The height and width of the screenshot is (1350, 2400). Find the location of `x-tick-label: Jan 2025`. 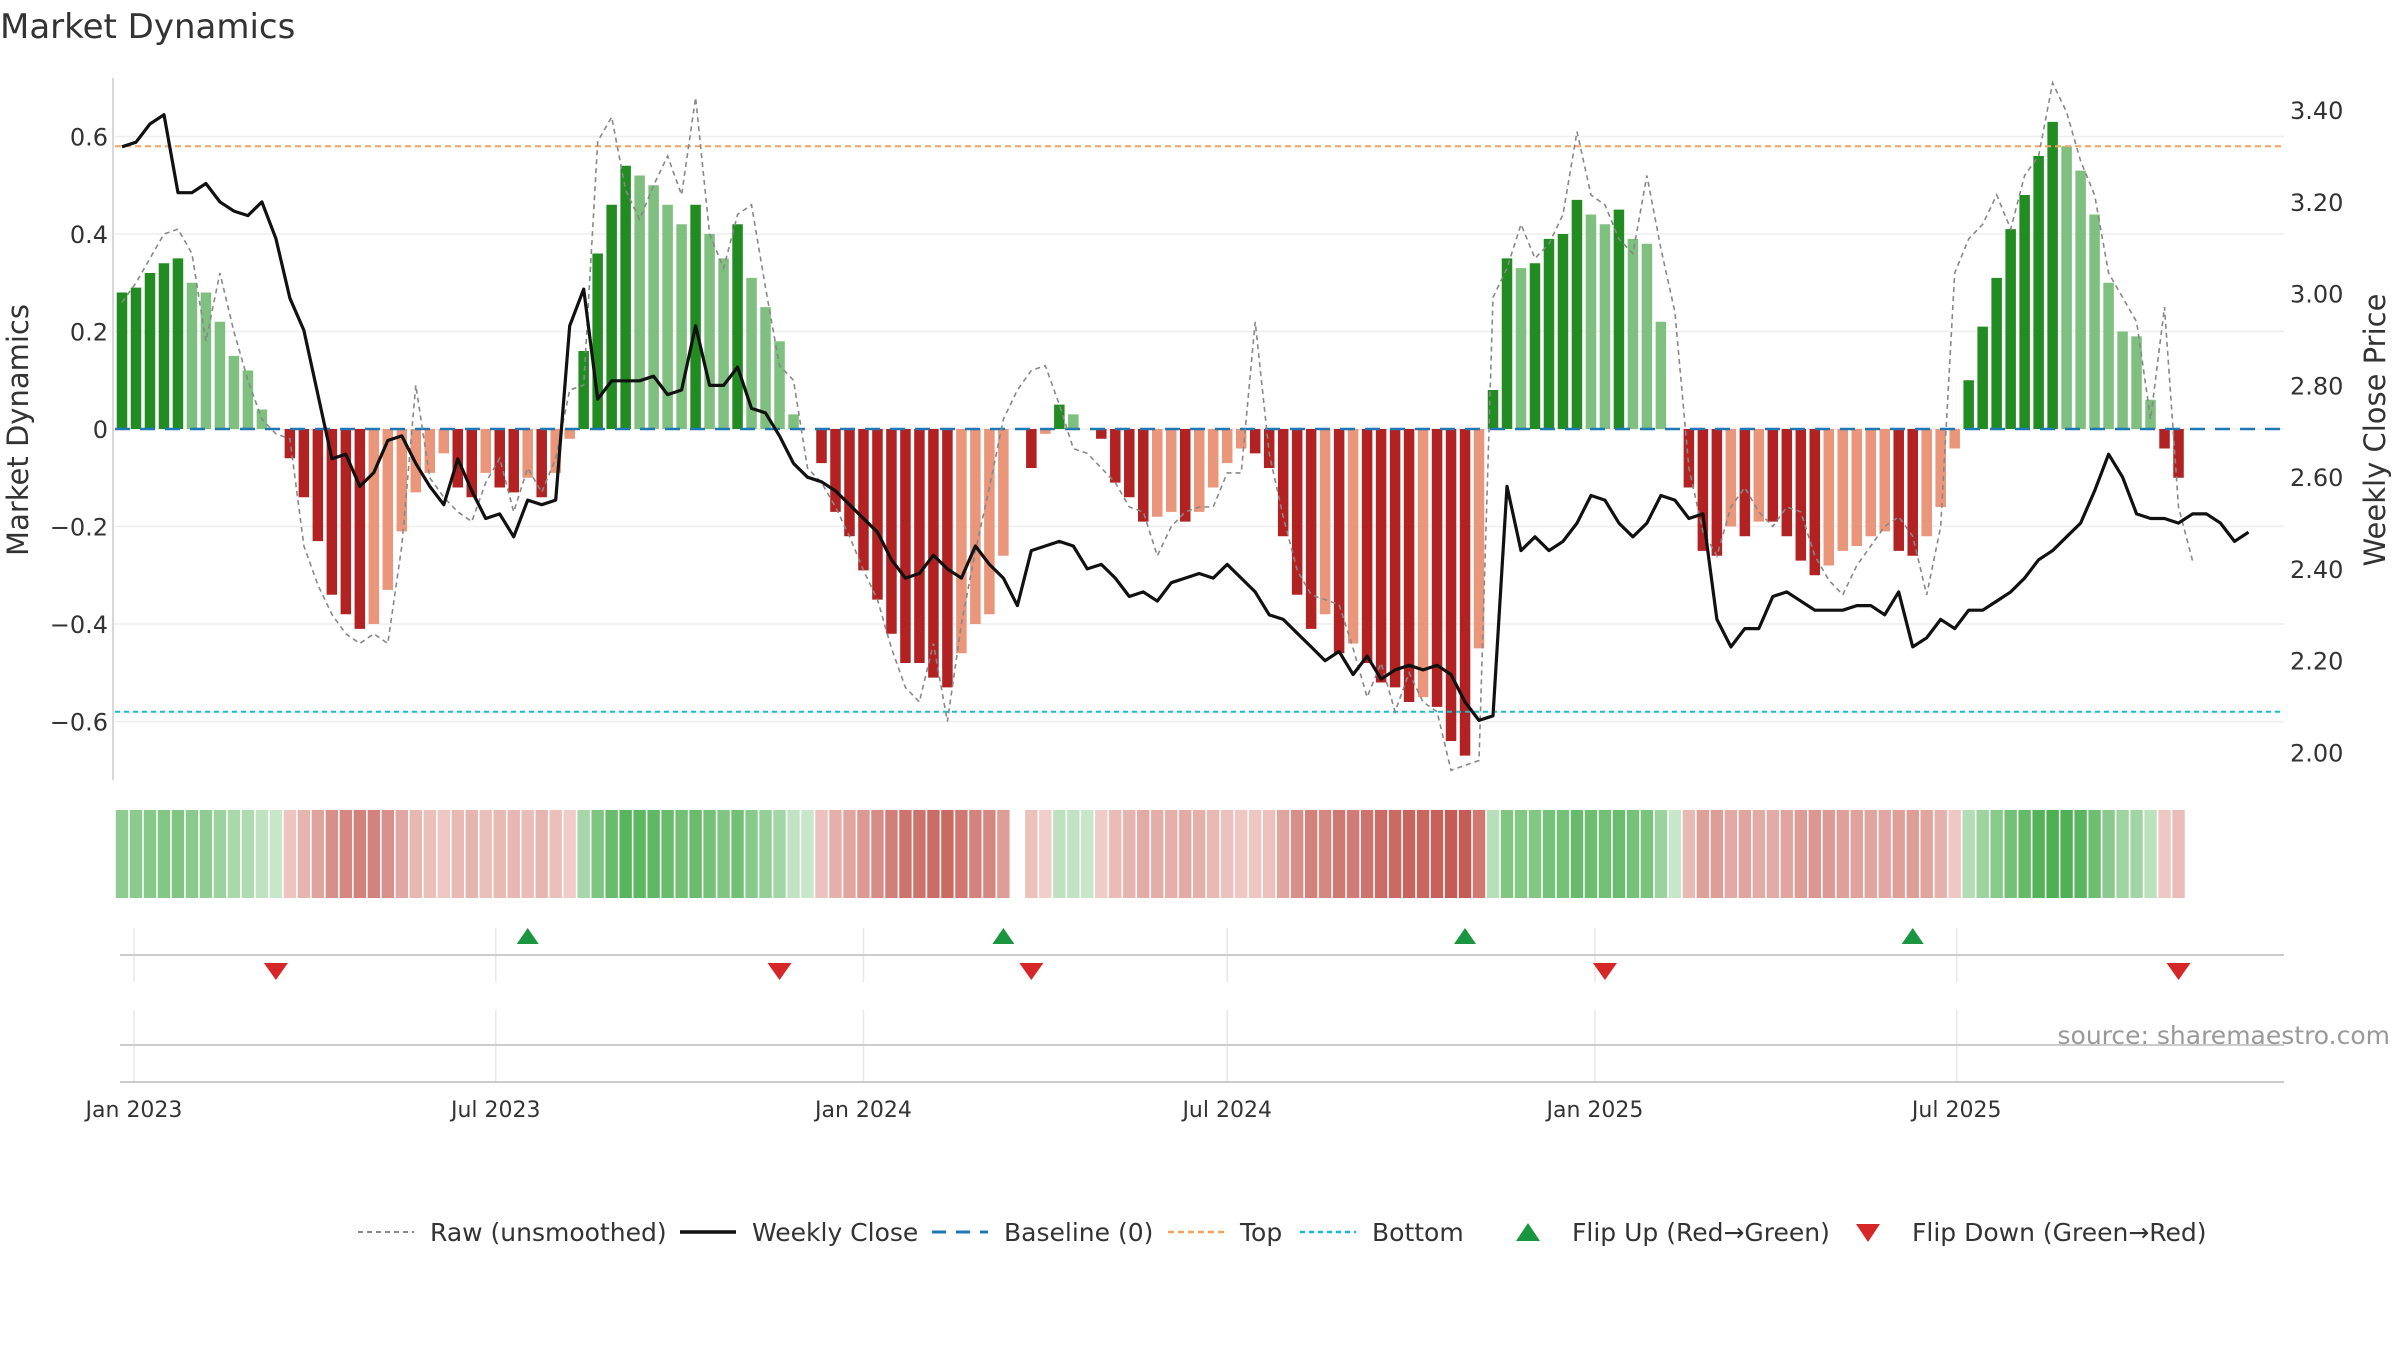

x-tick-label: Jan 2025 is located at coordinates (1593, 1110).